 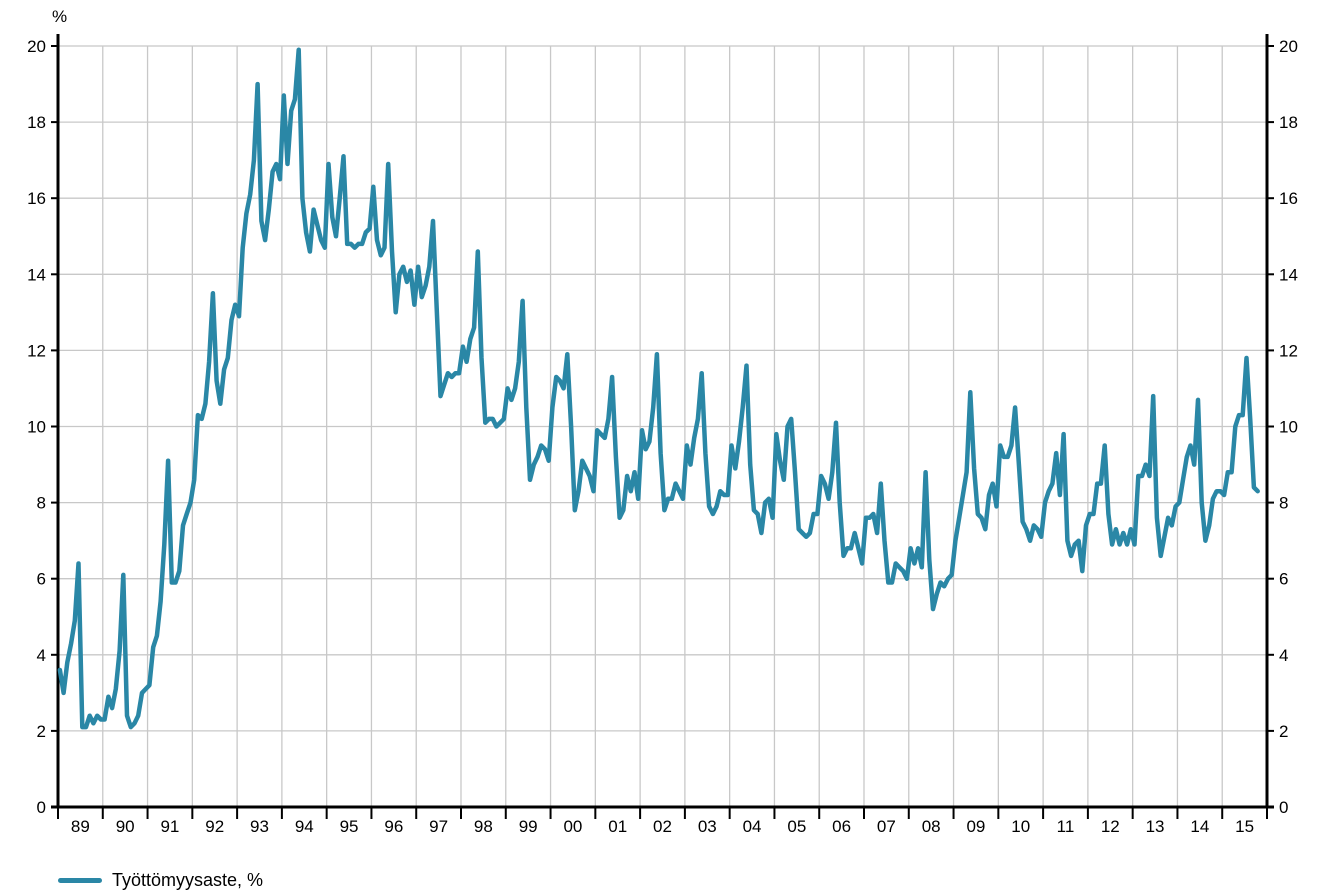 What do you see at coordinates (41, 731) in the screenshot?
I see `tick-label-left-2: 2` at bounding box center [41, 731].